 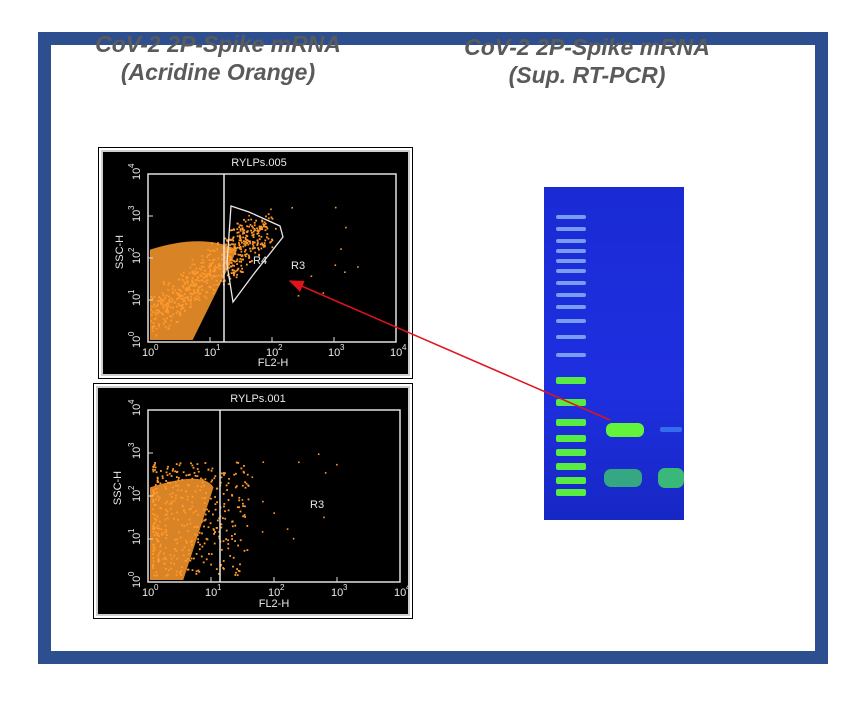 I want to click on plot-bottom-ytick-exp-4: 4, so click(x=131, y=401).